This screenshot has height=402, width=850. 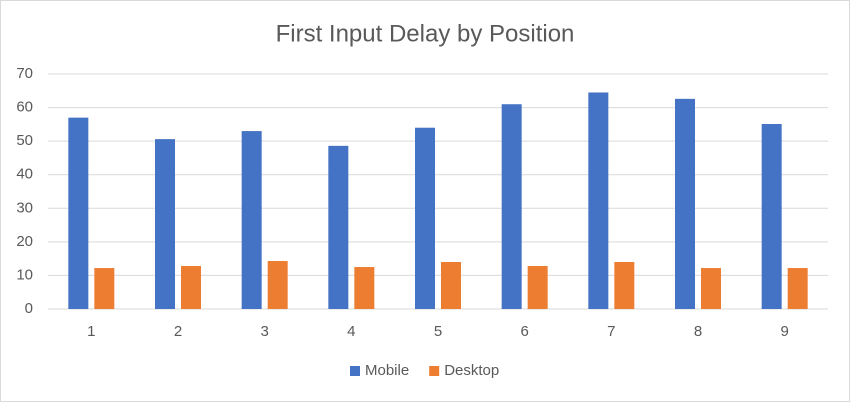 What do you see at coordinates (24, 241) in the screenshot?
I see `y-tick-label: 20` at bounding box center [24, 241].